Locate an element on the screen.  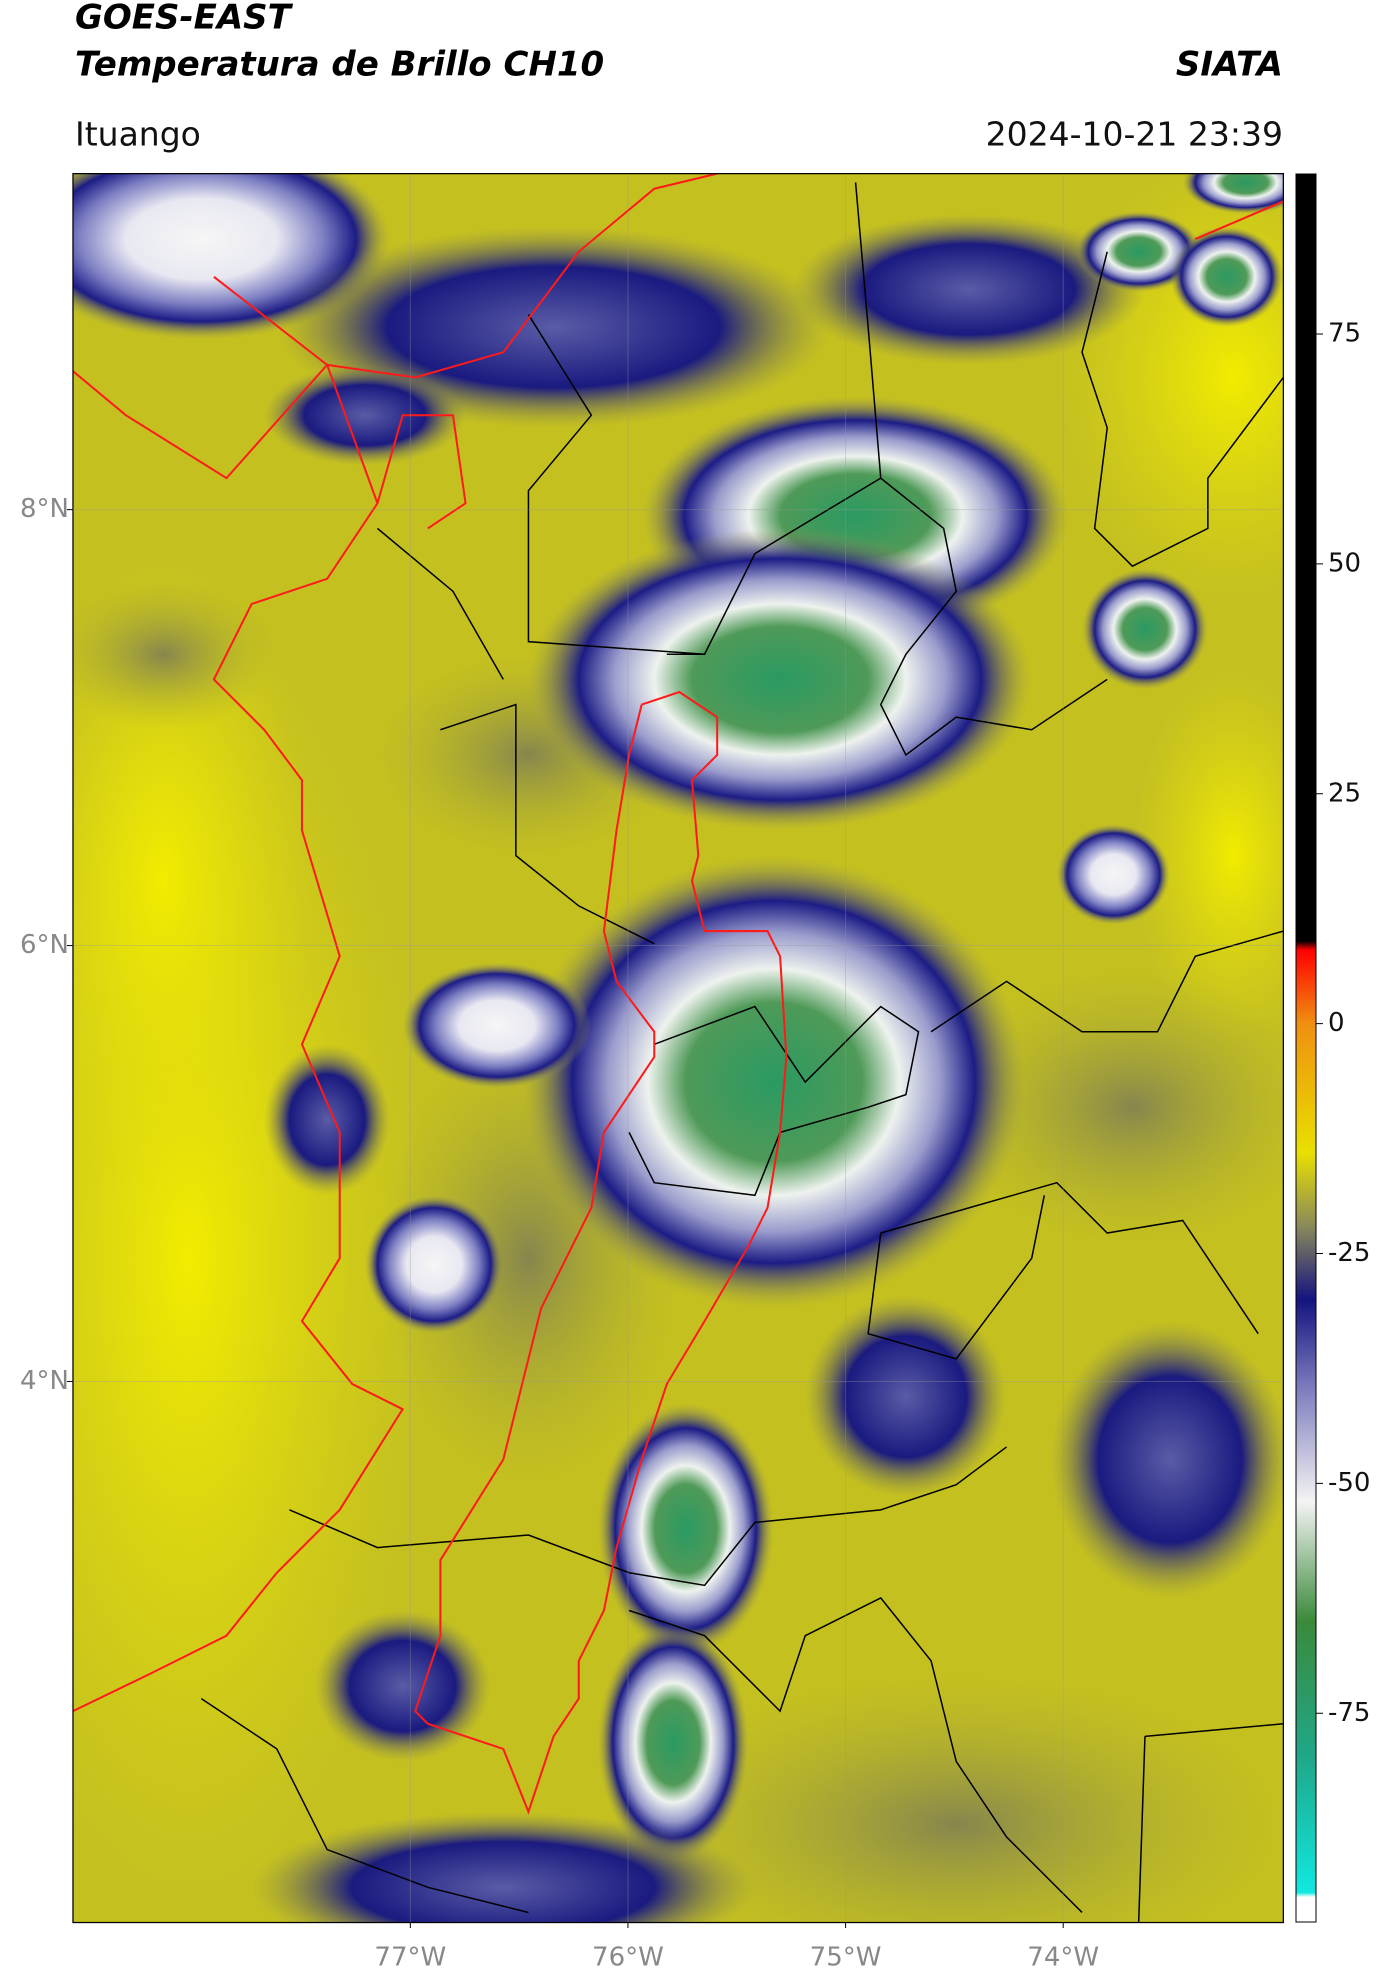
colorbar is located at coordinates (1306, 1048).